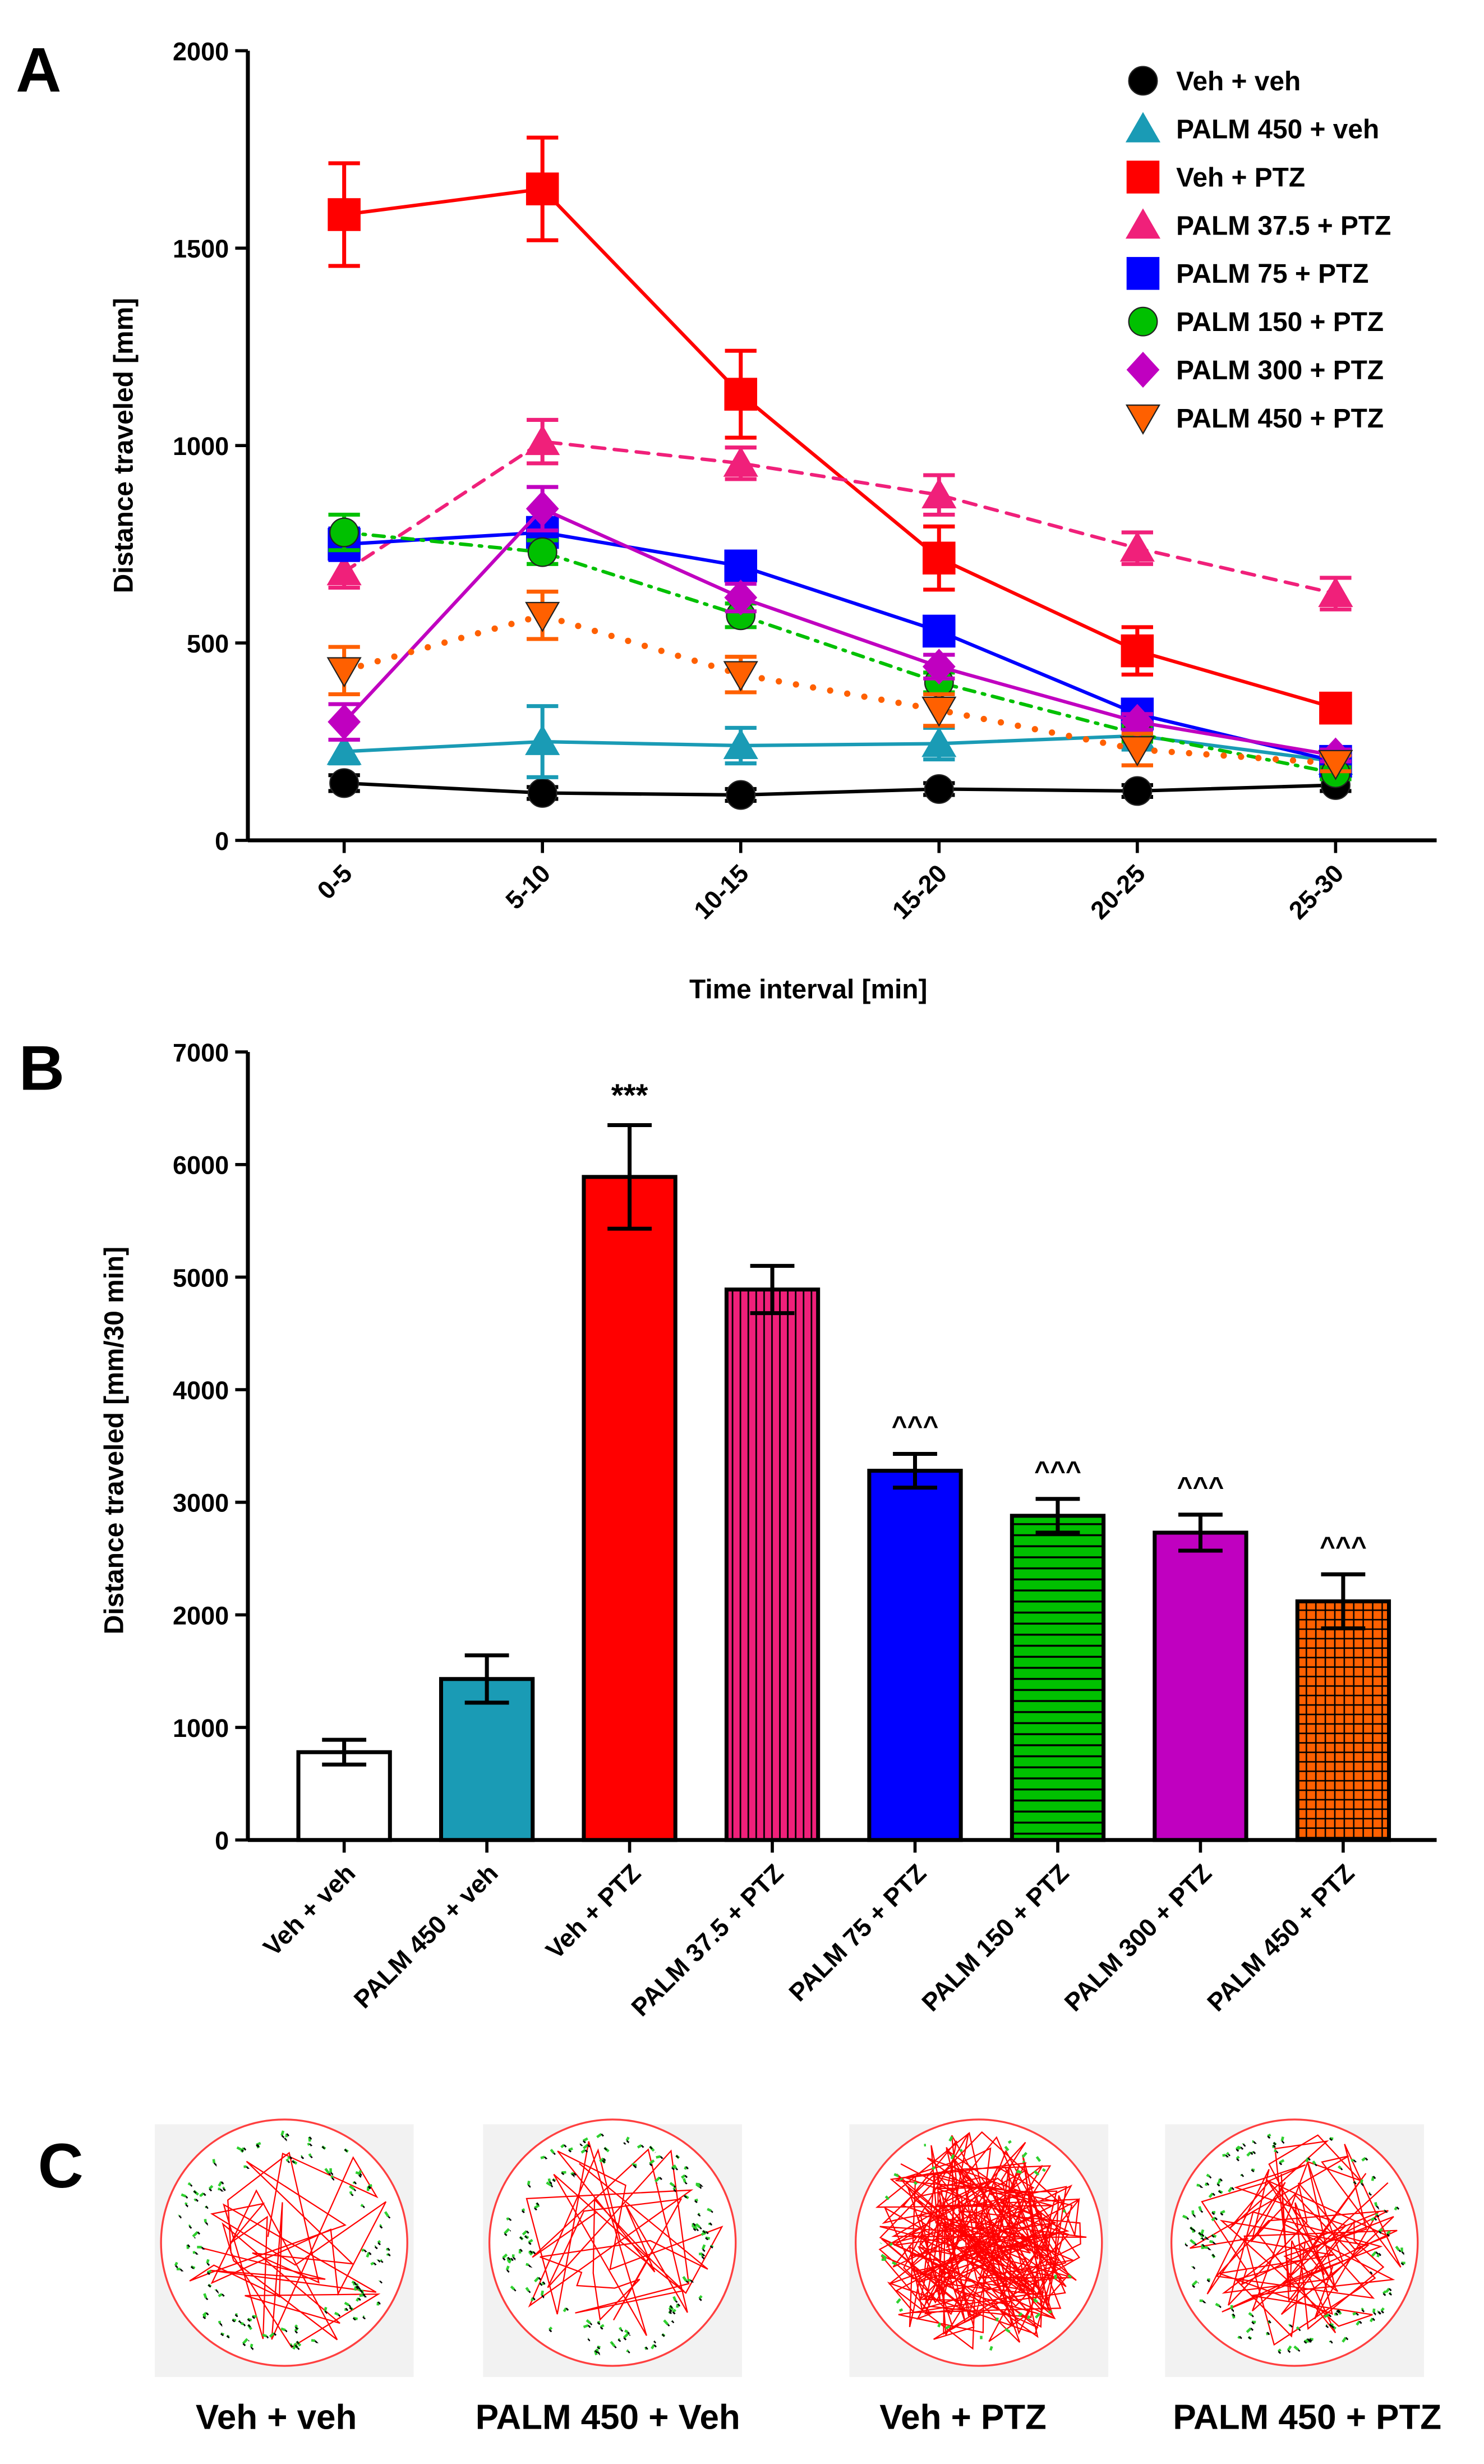 This screenshot has height=2464, width=1484. What do you see at coordinates (528, 887) in the screenshot?
I see `x-tick-label: 5-10` at bounding box center [528, 887].